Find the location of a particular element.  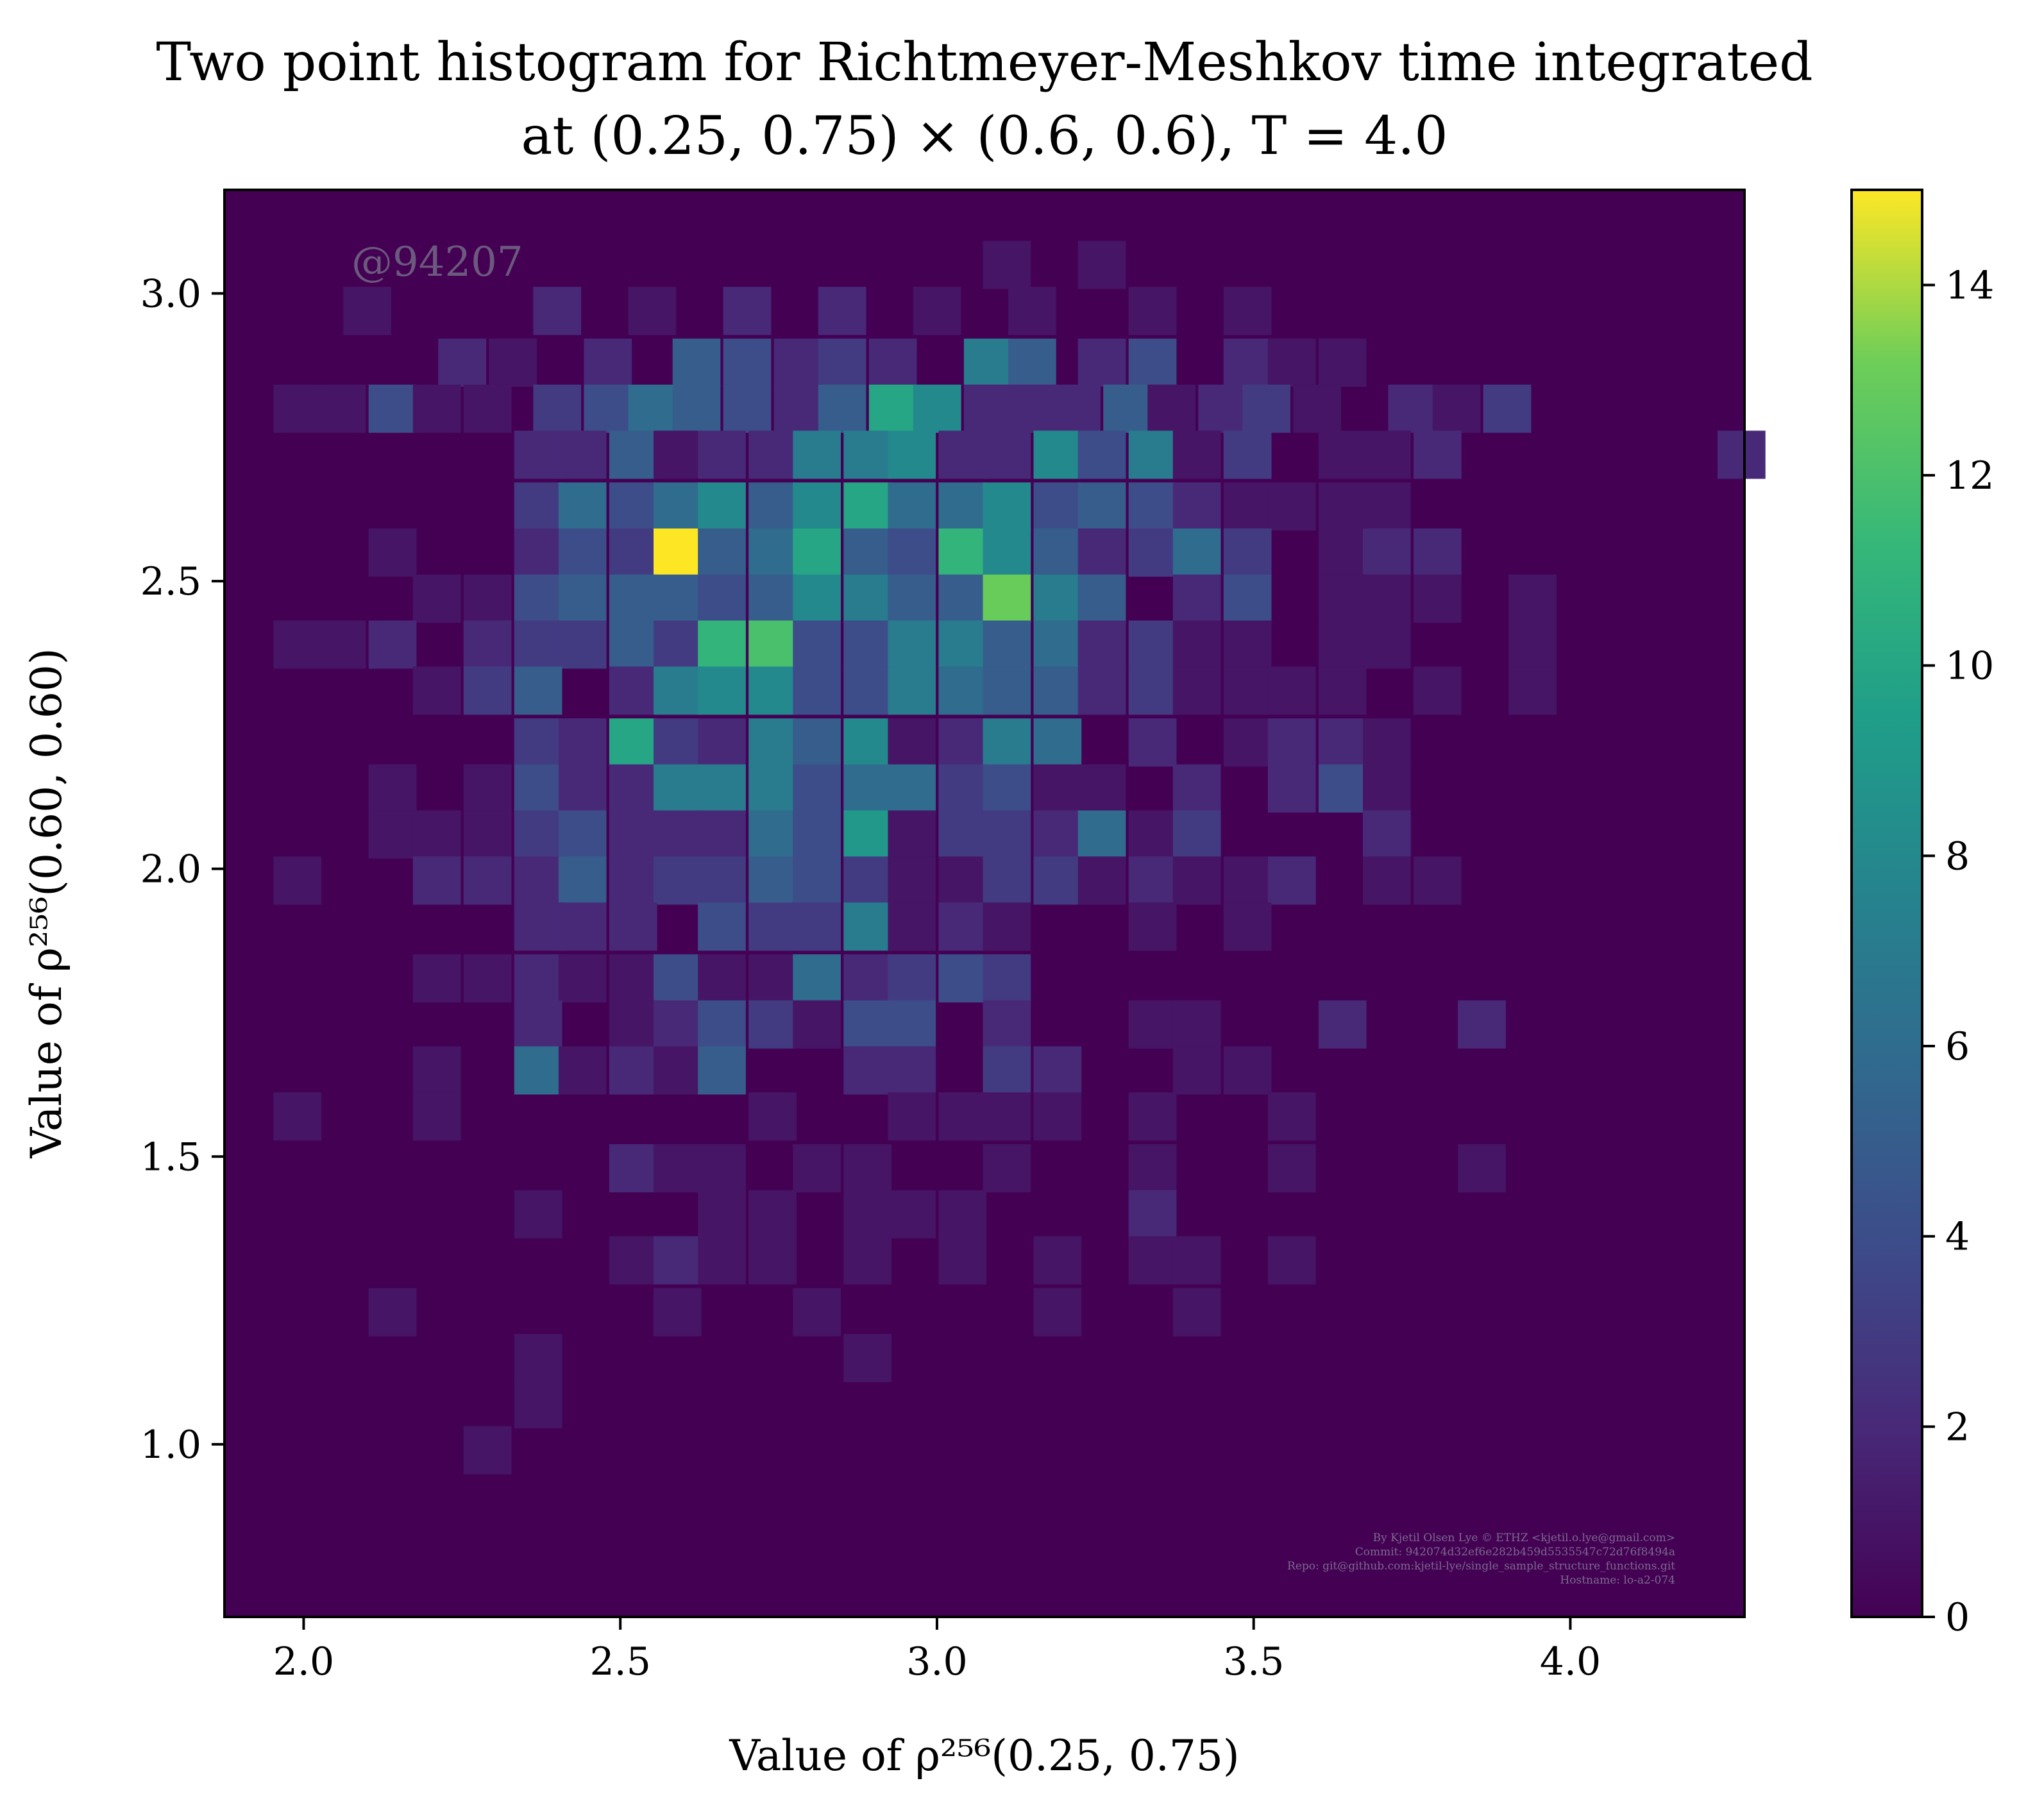

y-tick-label: 2.5 is located at coordinates (170, 581).